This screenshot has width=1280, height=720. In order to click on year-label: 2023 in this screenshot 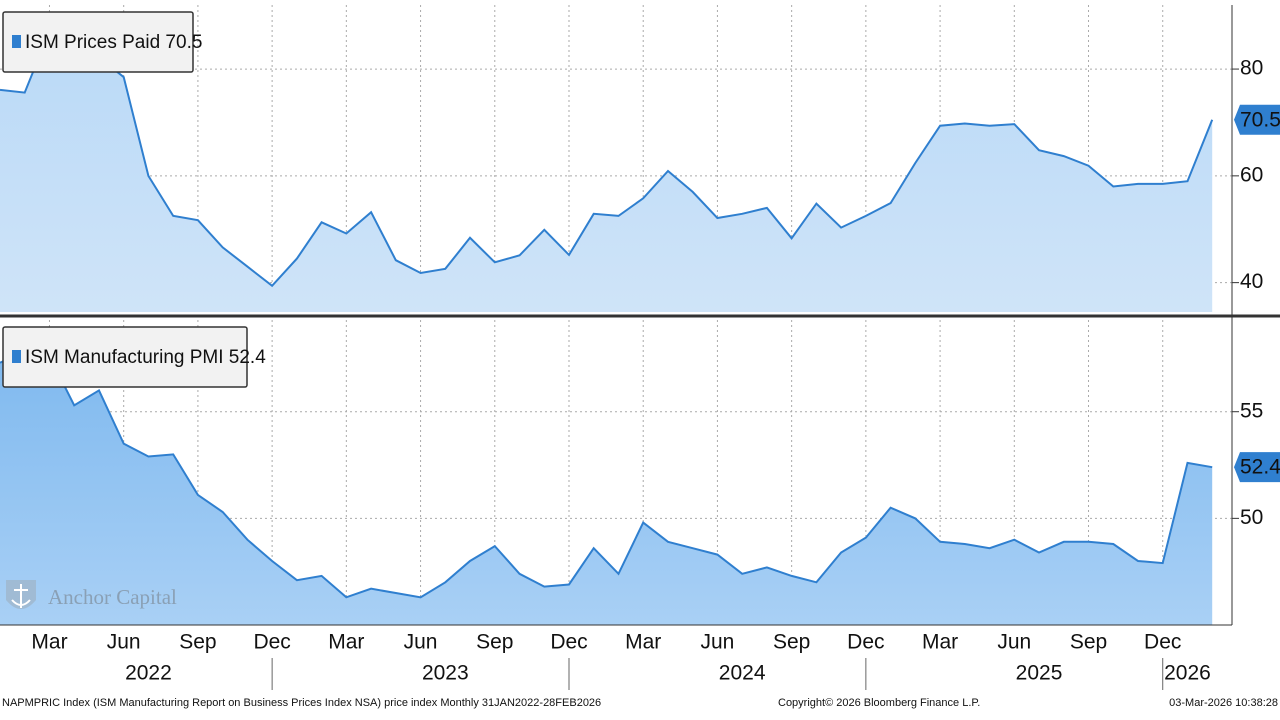, I will do `click(445, 673)`.